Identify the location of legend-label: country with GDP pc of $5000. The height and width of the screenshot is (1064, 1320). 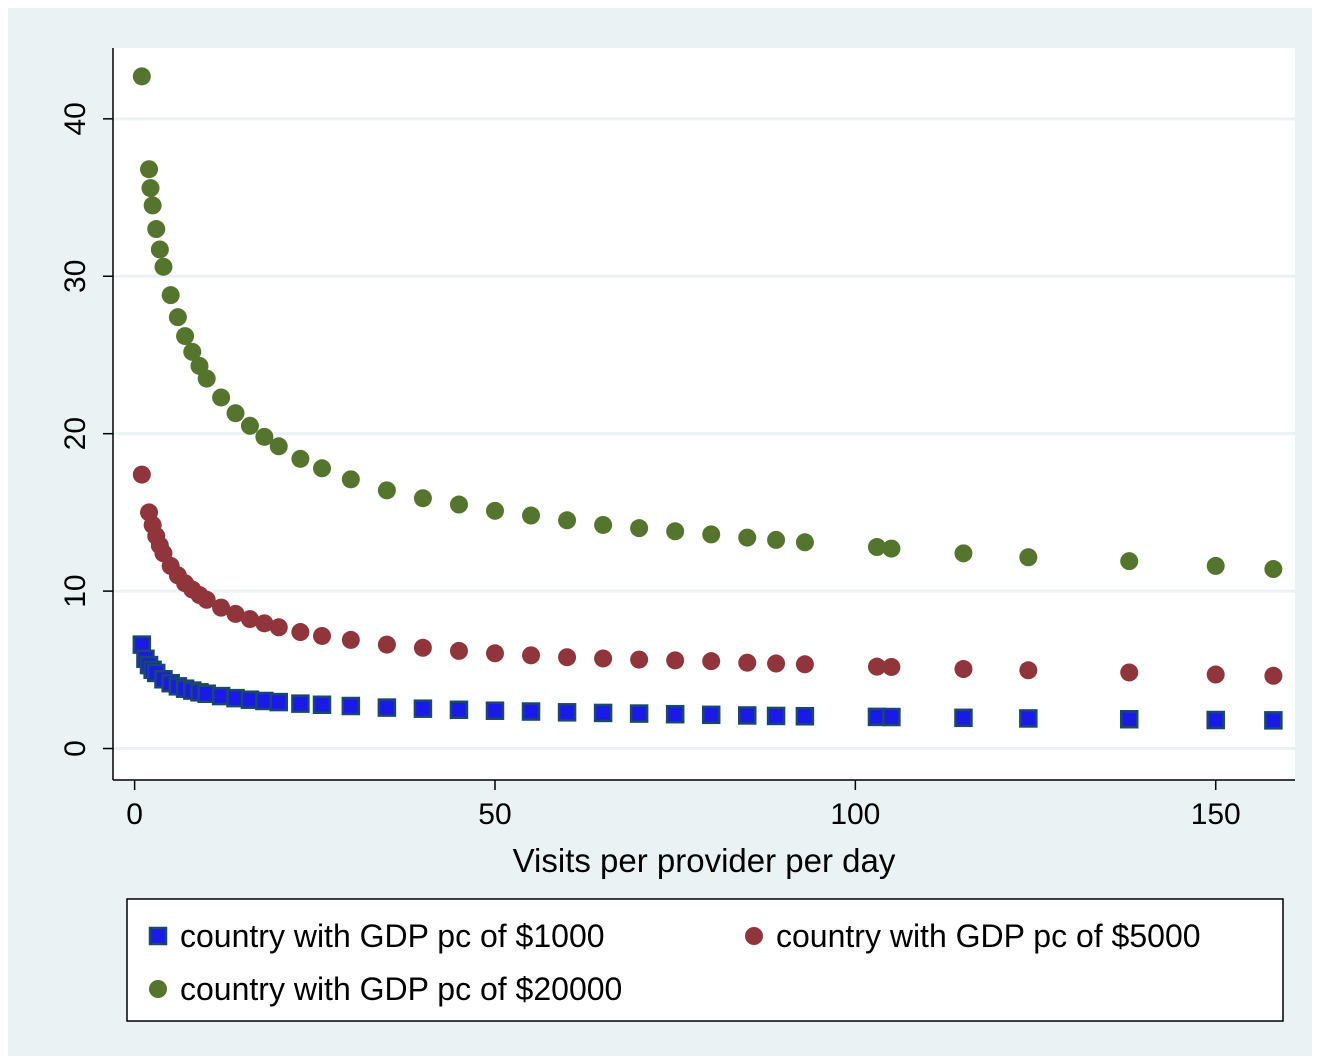
(988, 936).